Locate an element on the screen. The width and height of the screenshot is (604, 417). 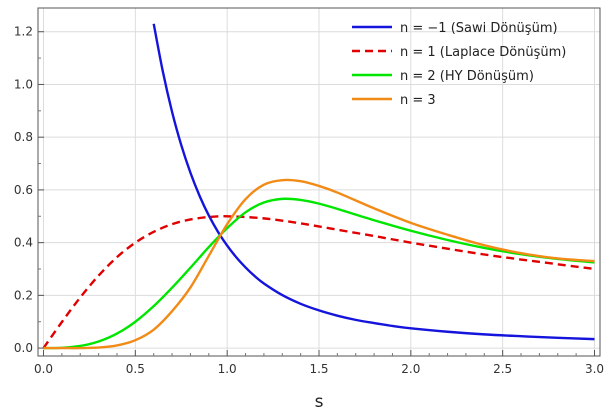
y-tick-label: 0.2 is located at coordinates (23, 295).